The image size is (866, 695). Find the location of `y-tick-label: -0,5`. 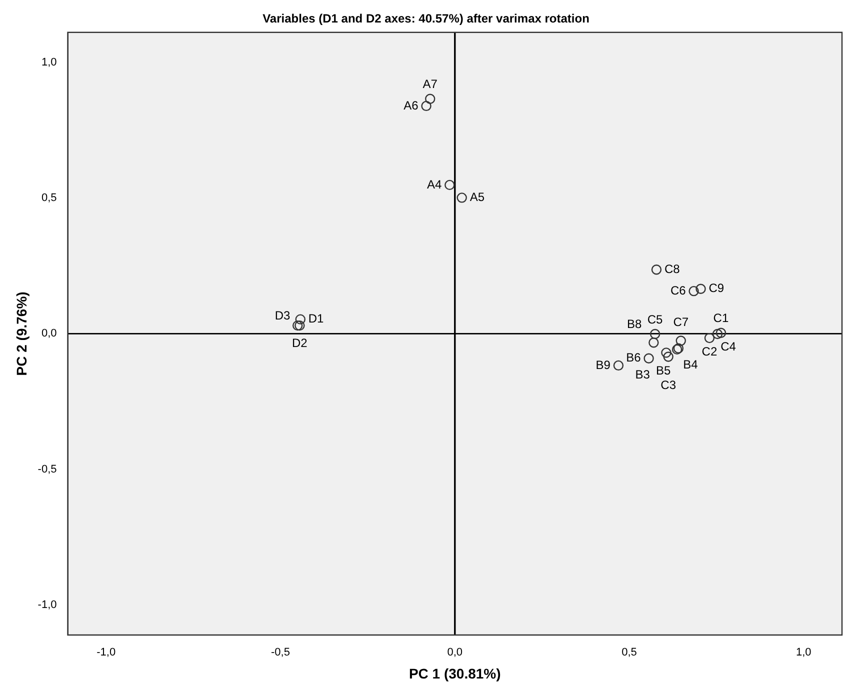

y-tick-label: -0,5 is located at coordinates (47, 469).